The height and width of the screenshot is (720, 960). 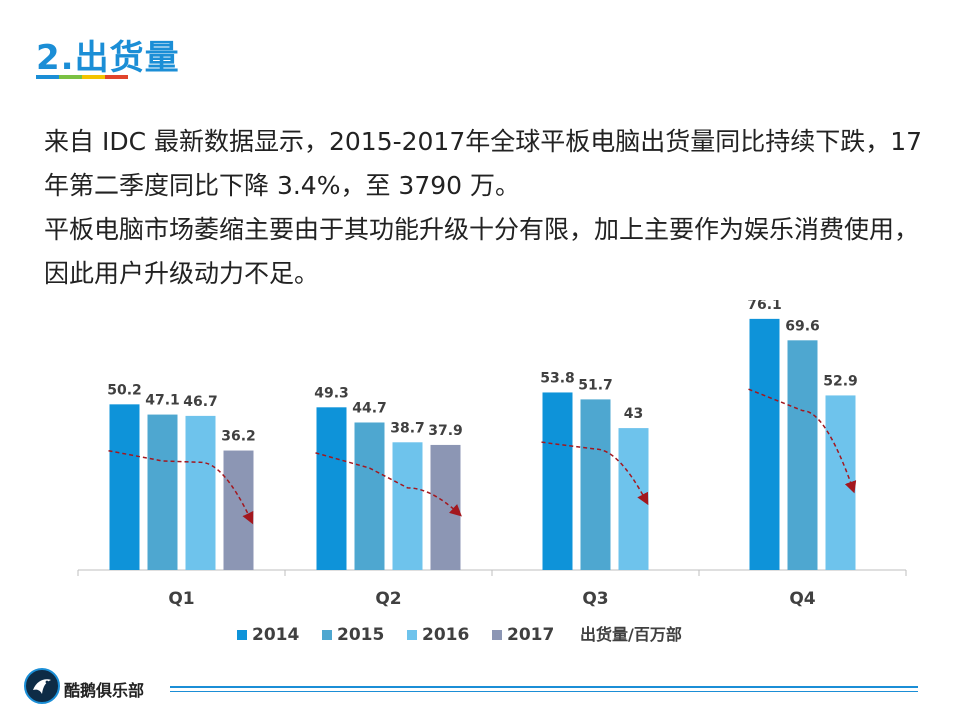 What do you see at coordinates (369, 496) in the screenshot?
I see `bar-q2-2015` at bounding box center [369, 496].